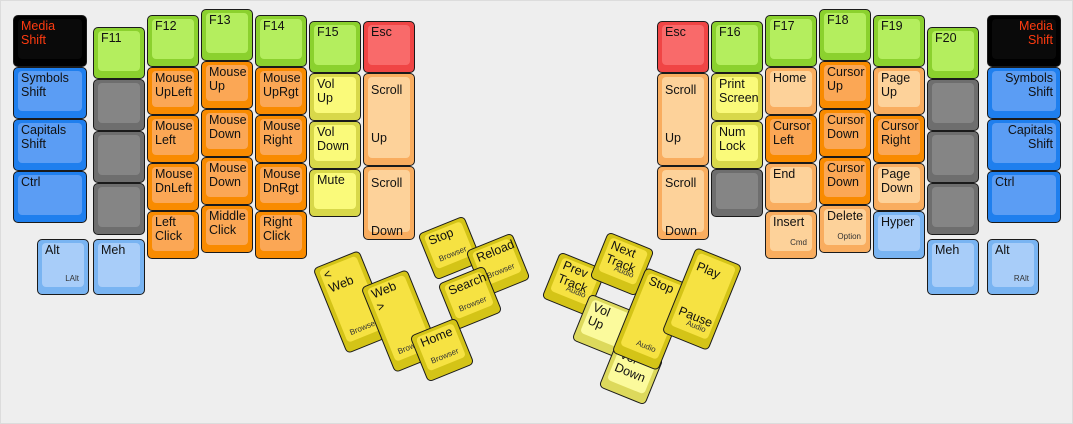 The height and width of the screenshot is (424, 1073). I want to click on key-left-ring-column-left-click: Left Click, so click(173, 235).